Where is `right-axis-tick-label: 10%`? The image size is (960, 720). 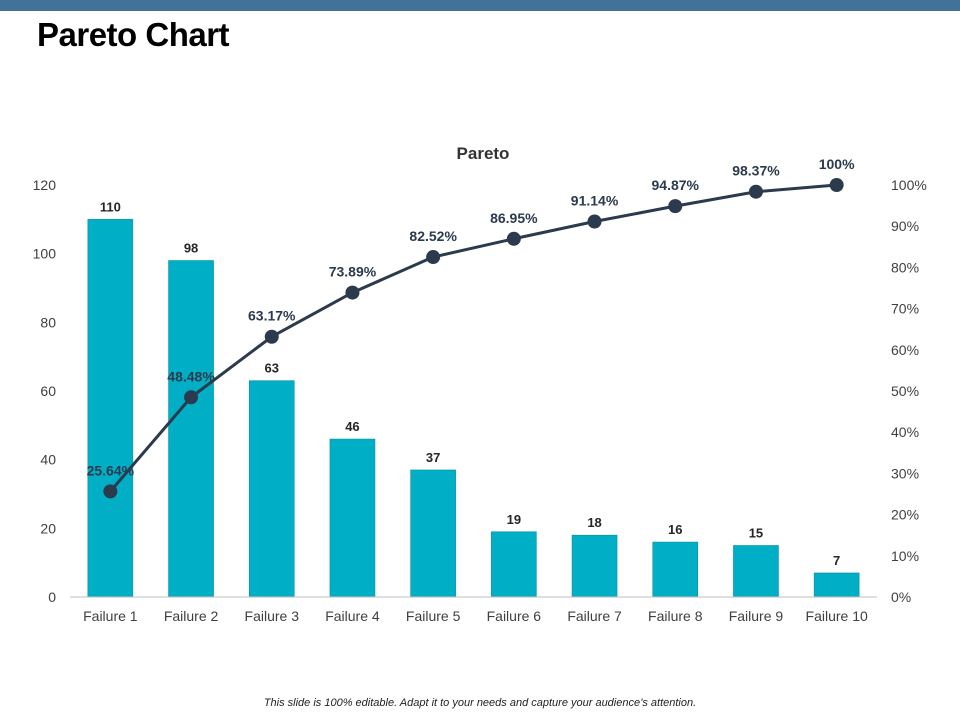
right-axis-tick-label: 10% is located at coordinates (905, 556).